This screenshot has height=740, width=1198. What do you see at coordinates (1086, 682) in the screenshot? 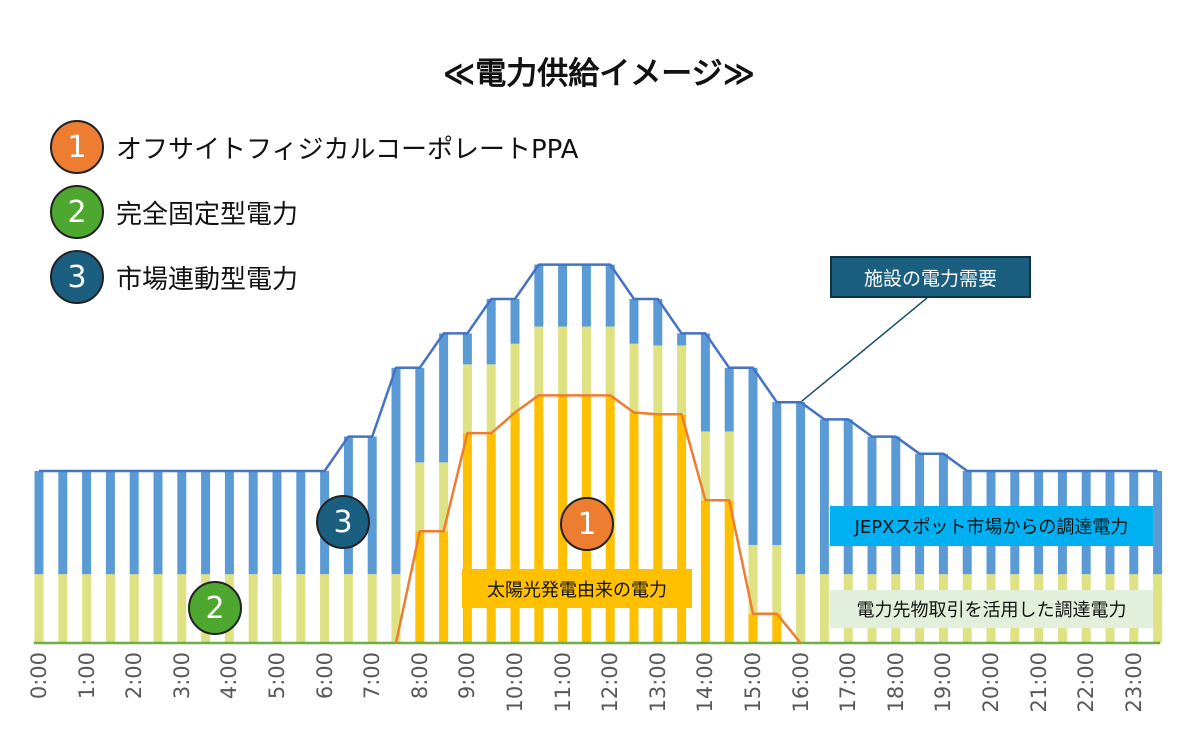
I see `x-tick-label: 22:00` at bounding box center [1086, 682].